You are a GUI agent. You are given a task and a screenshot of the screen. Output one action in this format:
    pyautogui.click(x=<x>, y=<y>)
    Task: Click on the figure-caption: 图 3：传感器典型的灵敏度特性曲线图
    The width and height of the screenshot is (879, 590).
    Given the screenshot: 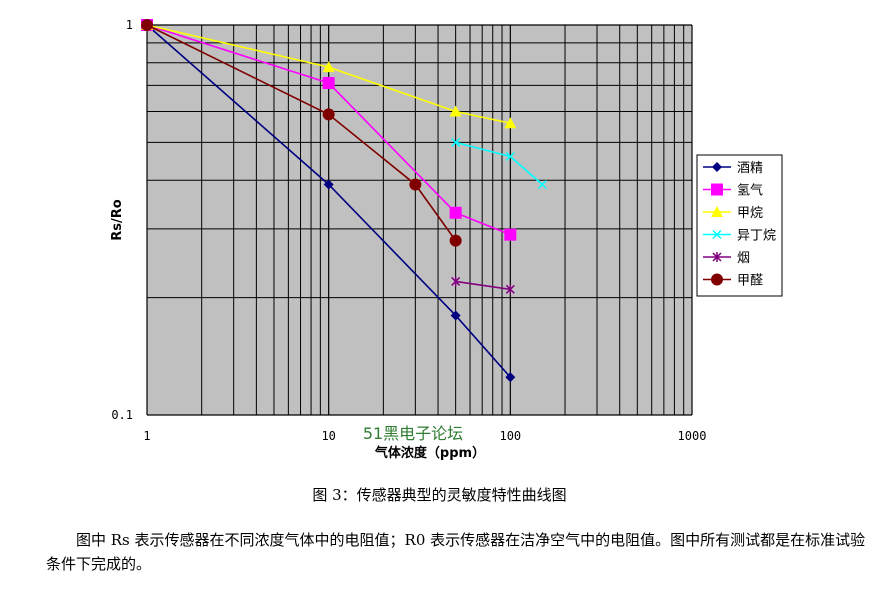 What is the action you would take?
    pyautogui.click(x=439, y=495)
    